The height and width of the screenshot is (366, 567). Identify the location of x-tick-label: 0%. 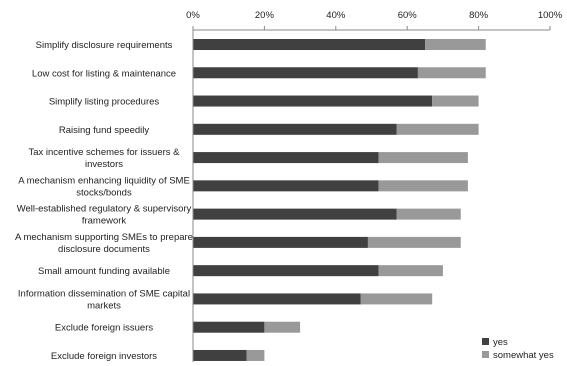
(193, 15).